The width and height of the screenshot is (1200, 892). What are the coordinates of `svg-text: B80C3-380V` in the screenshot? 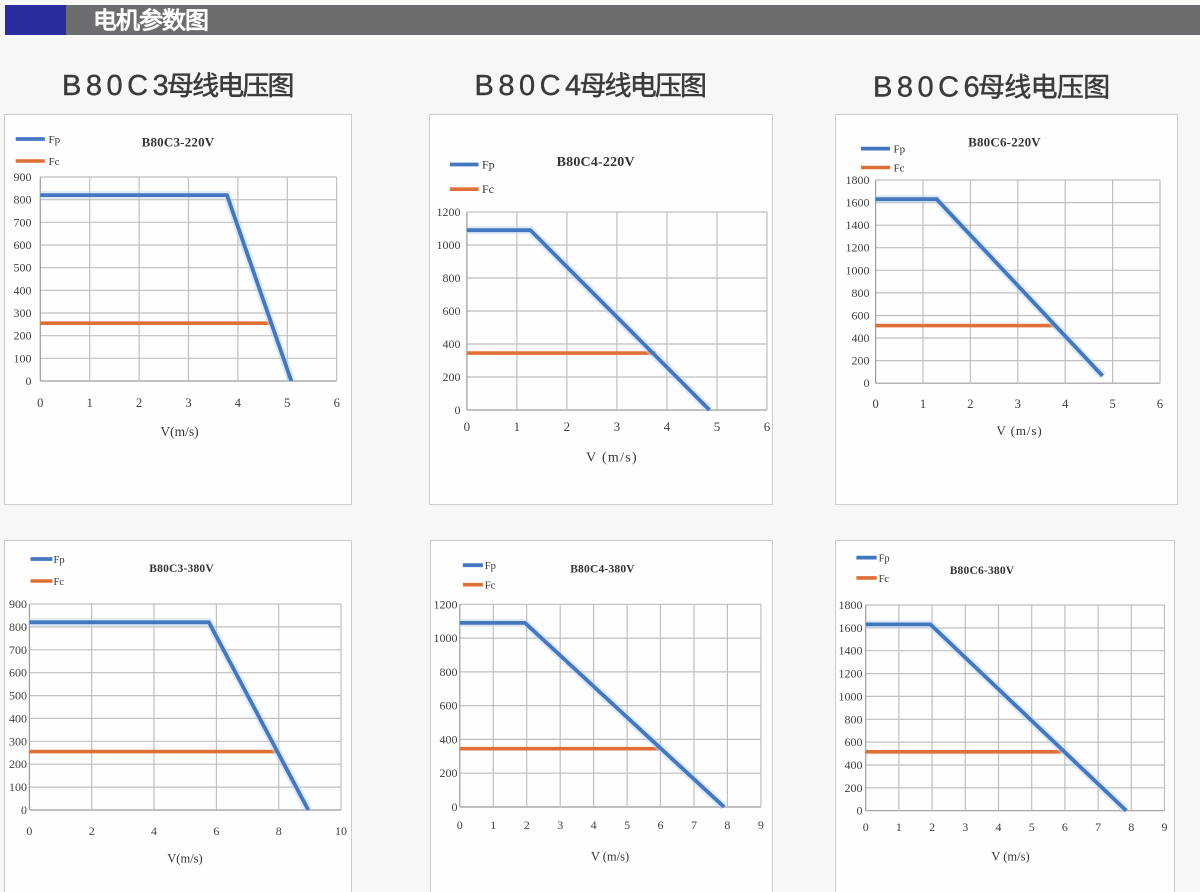 It's located at (181, 569).